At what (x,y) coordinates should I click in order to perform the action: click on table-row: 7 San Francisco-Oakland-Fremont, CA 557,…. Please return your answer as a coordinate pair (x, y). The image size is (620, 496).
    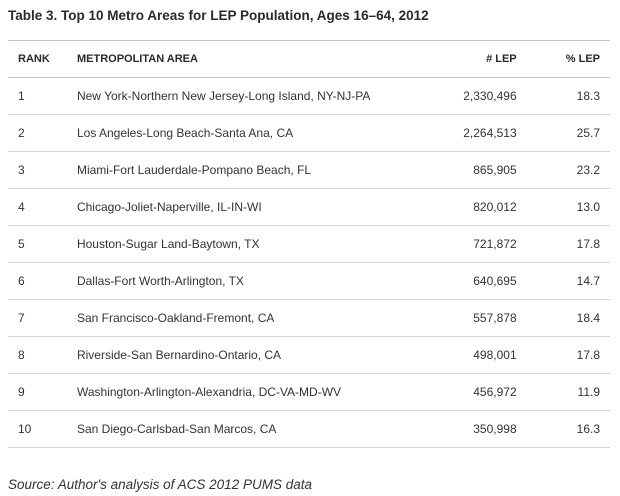
    Looking at the image, I should click on (309, 318).